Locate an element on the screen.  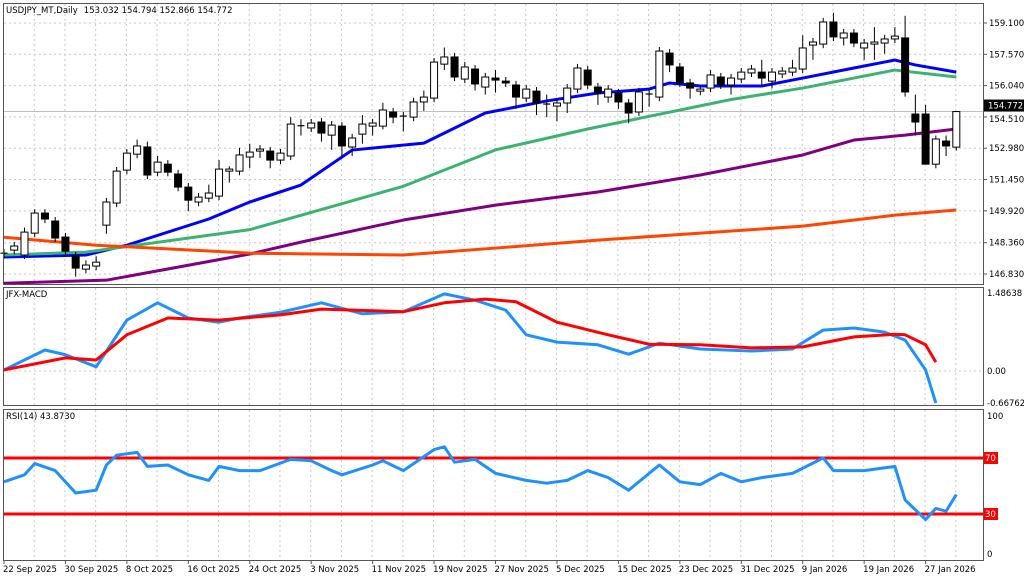
rsi-level-label: 70 is located at coordinates (990, 459).